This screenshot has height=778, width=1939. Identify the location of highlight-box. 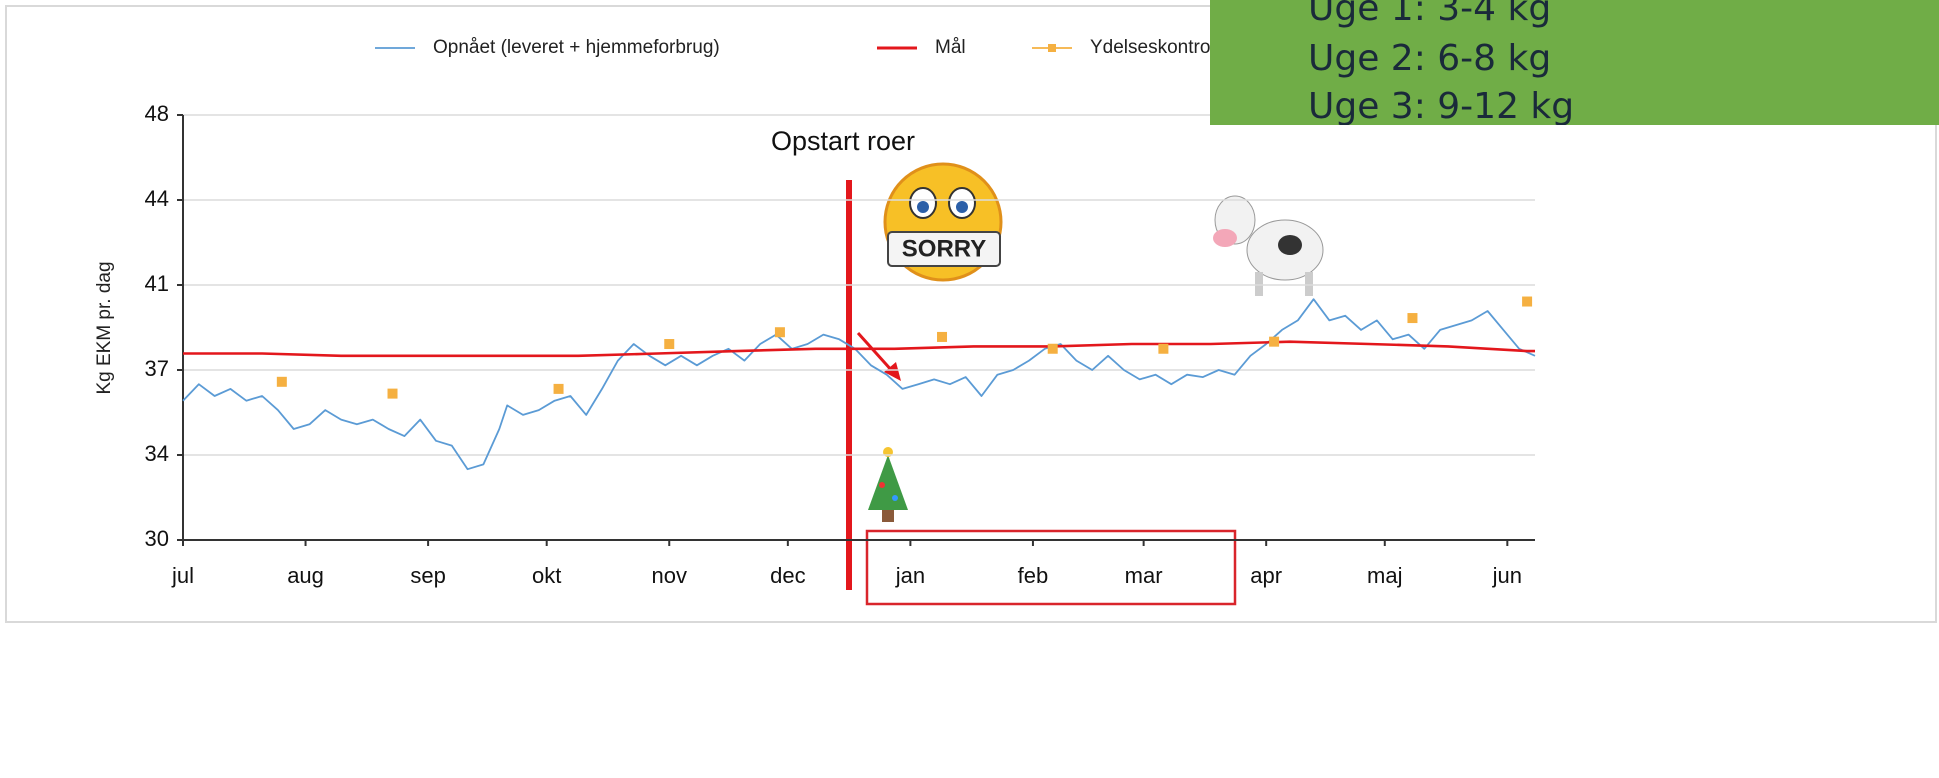
(1051, 567).